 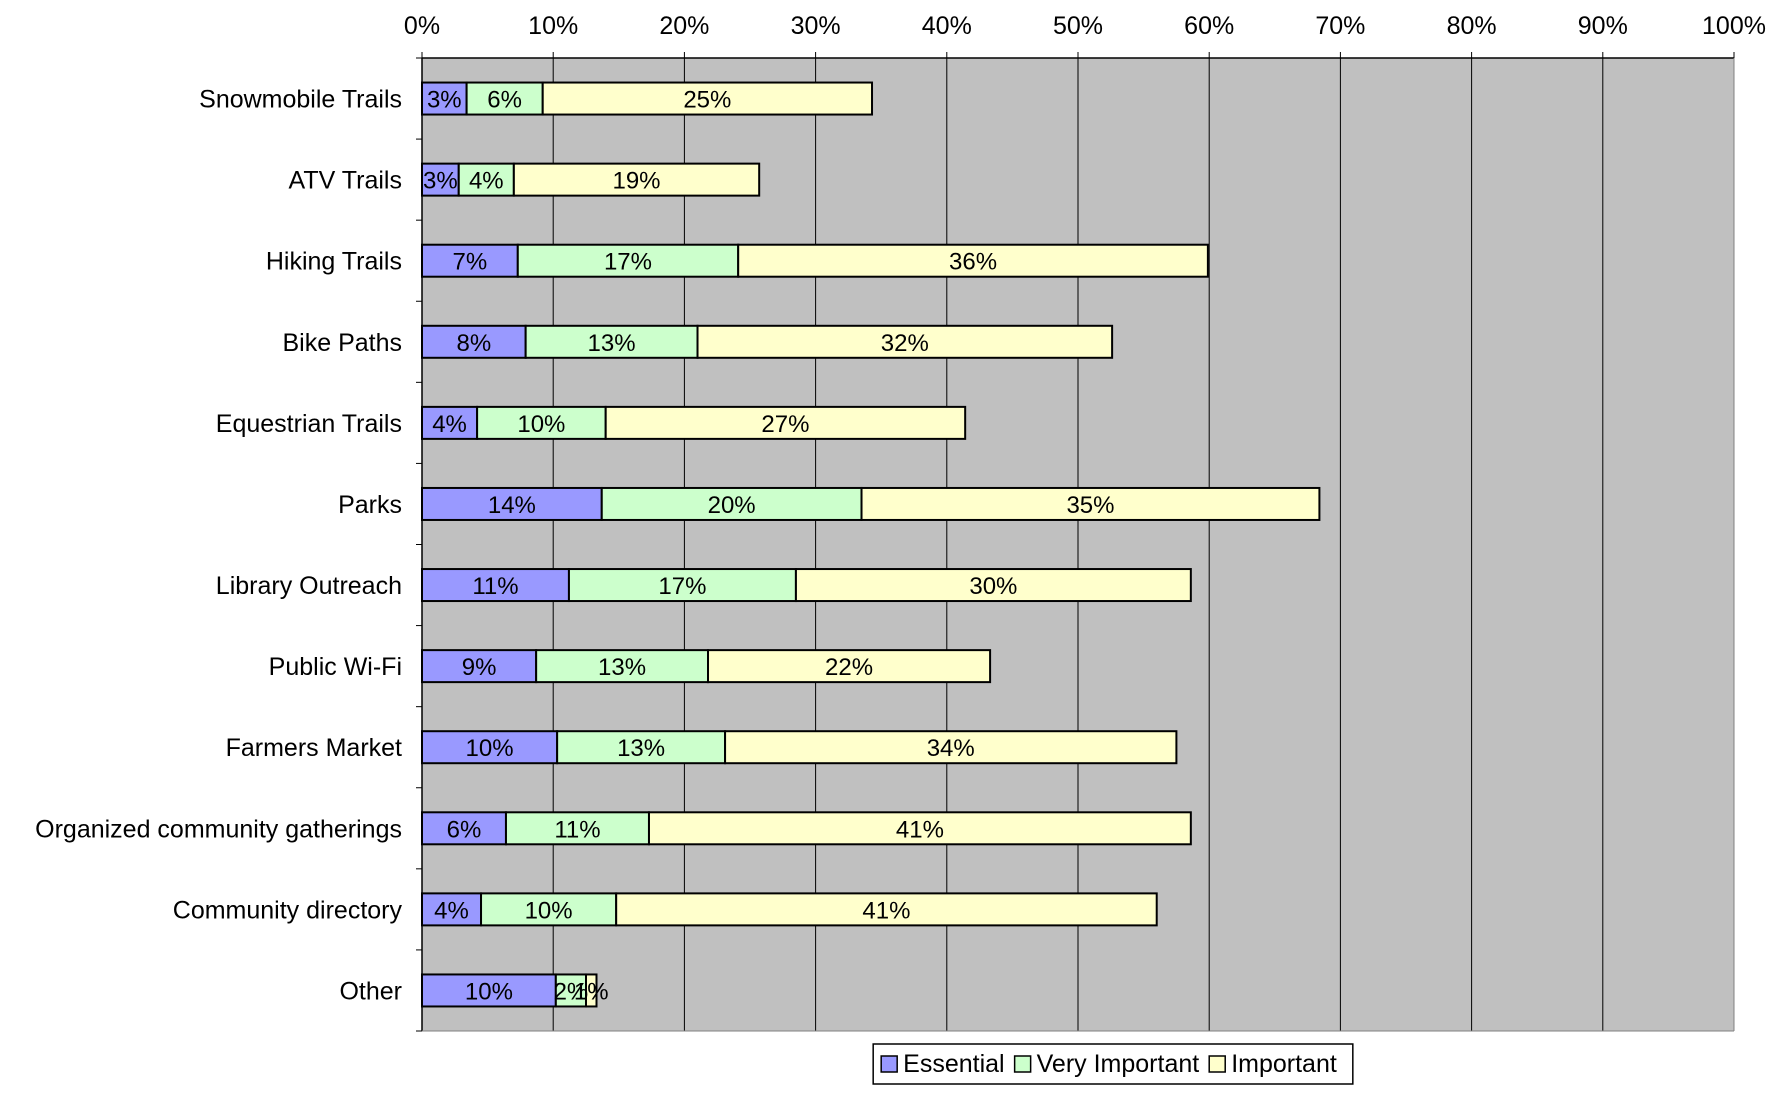 I want to click on data-label: 32%, so click(x=905, y=343).